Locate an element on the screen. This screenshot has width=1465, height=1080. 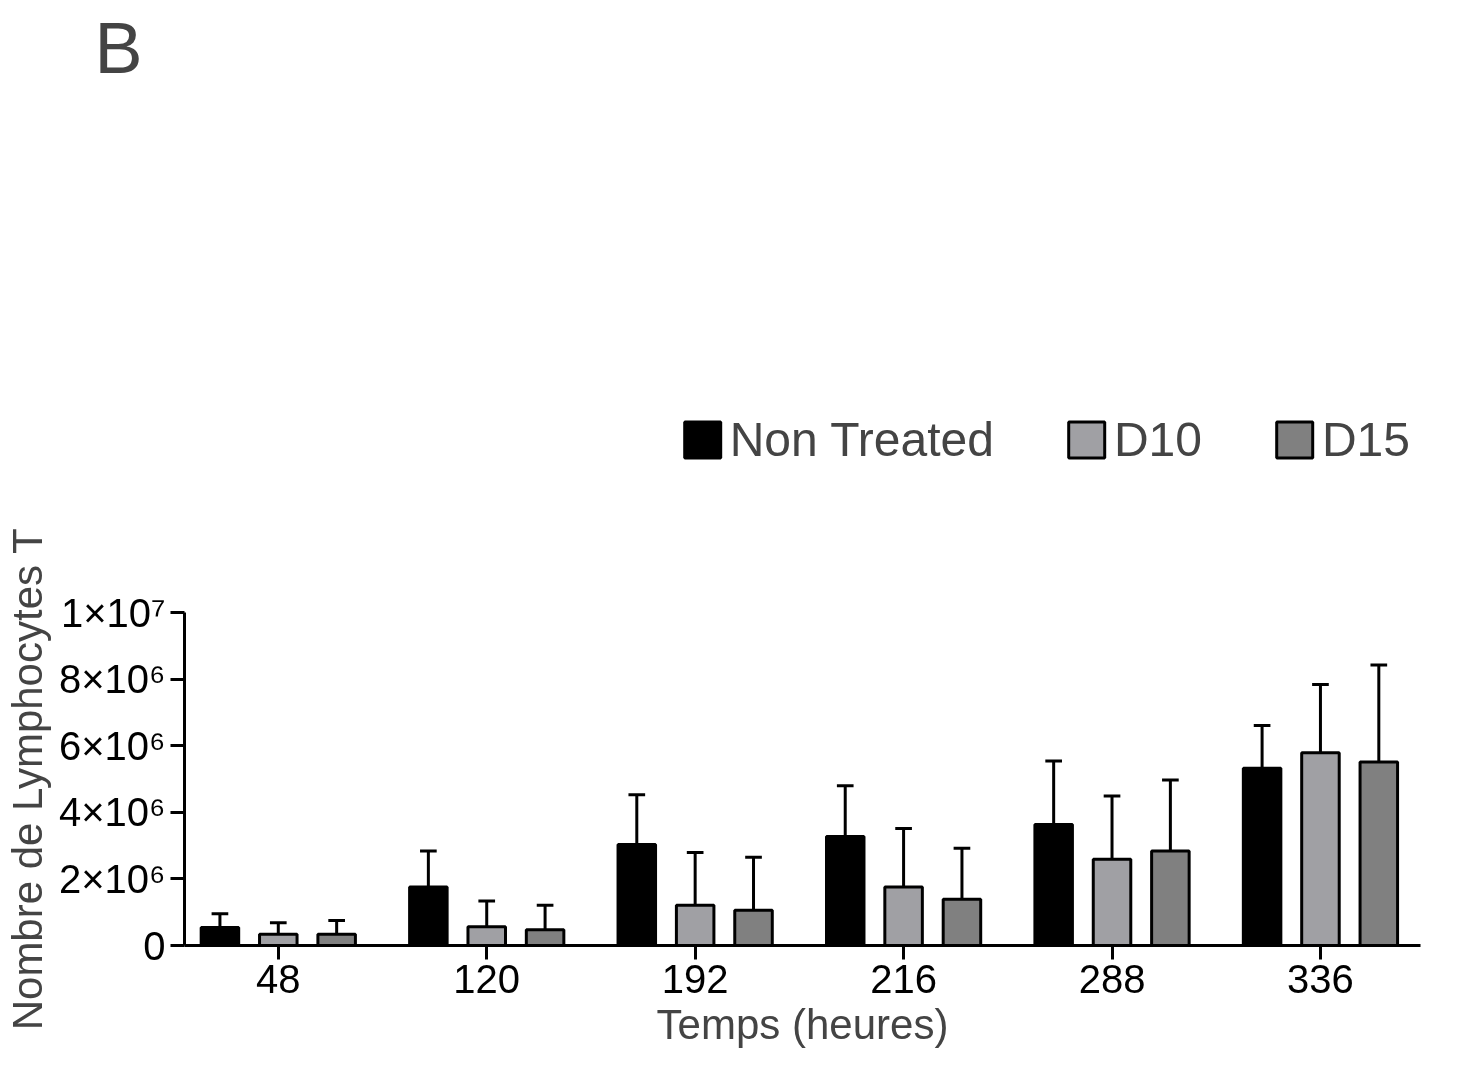
x-tick-label: 120 is located at coordinates (487, 978).